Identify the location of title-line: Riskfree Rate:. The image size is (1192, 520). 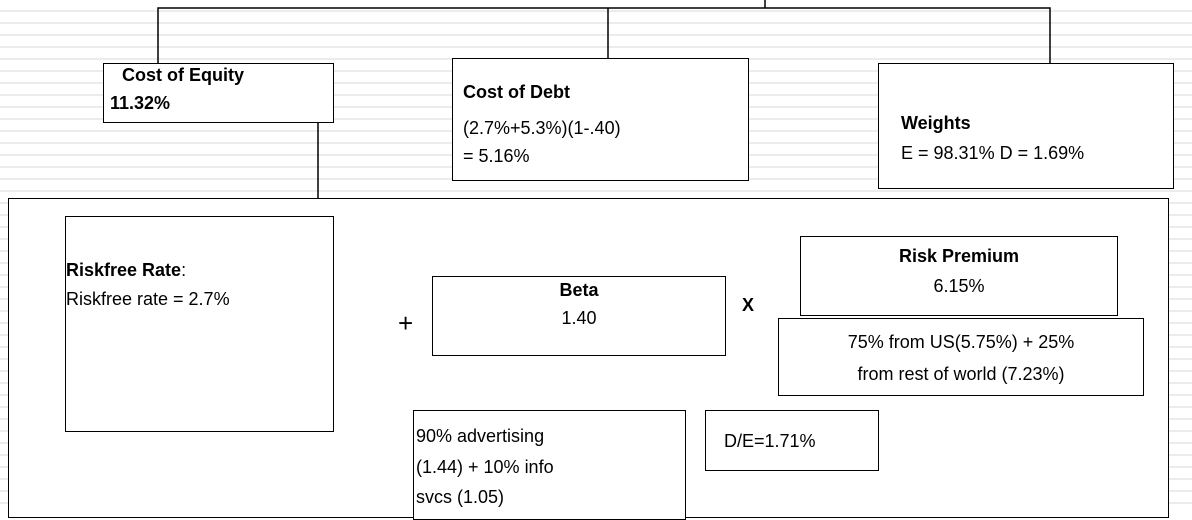
(126, 270).